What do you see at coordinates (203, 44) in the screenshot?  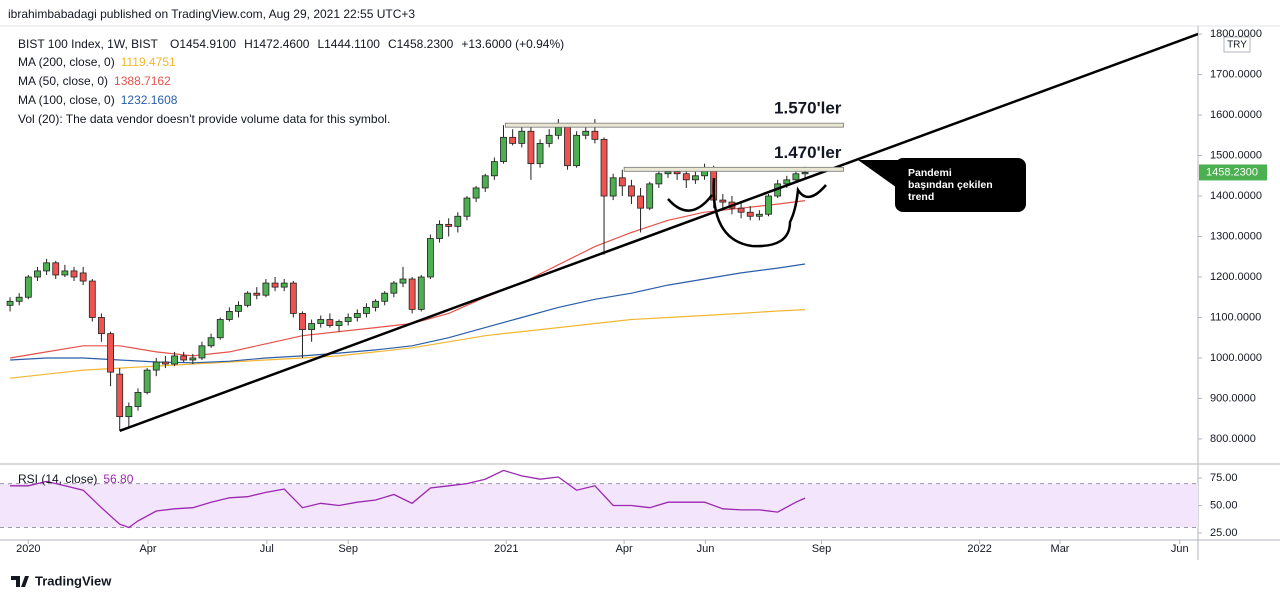 I see `ohlc-value: O1454.9100` at bounding box center [203, 44].